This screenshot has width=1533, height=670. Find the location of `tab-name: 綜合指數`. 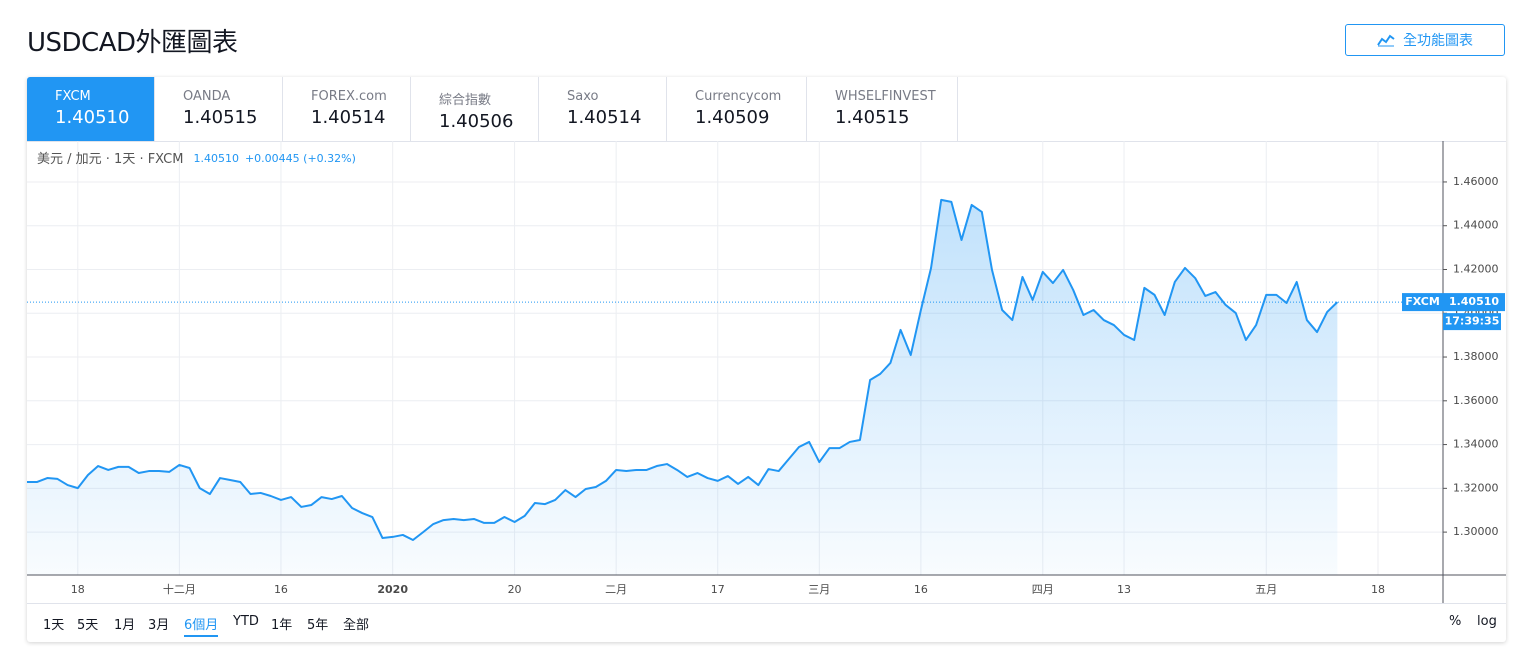

tab-name: 綜合指數 is located at coordinates (465, 100).